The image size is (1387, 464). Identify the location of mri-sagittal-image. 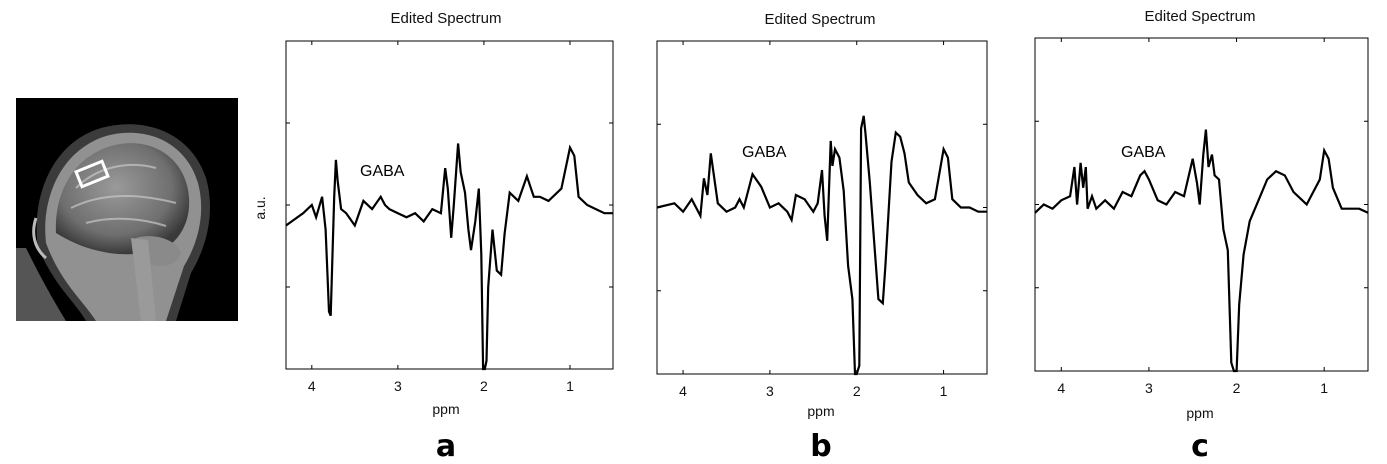
(127, 209).